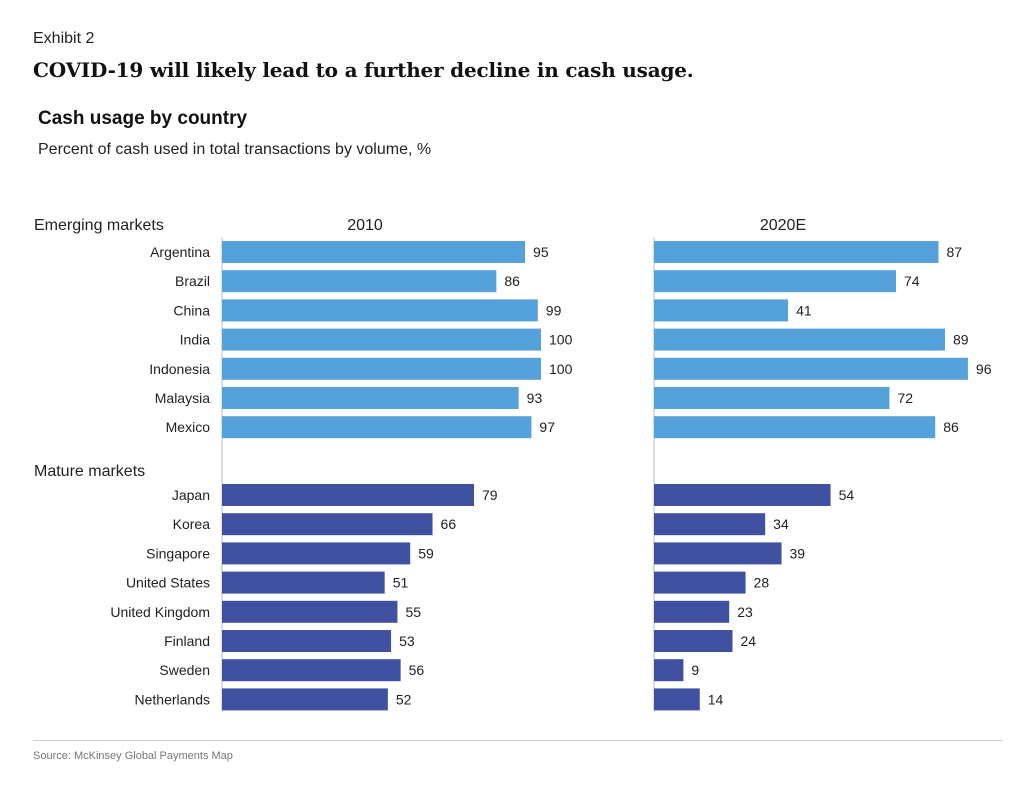 This screenshot has height=793, width=1024. Describe the element at coordinates (745, 612) in the screenshot. I see `data-label: 23` at that location.